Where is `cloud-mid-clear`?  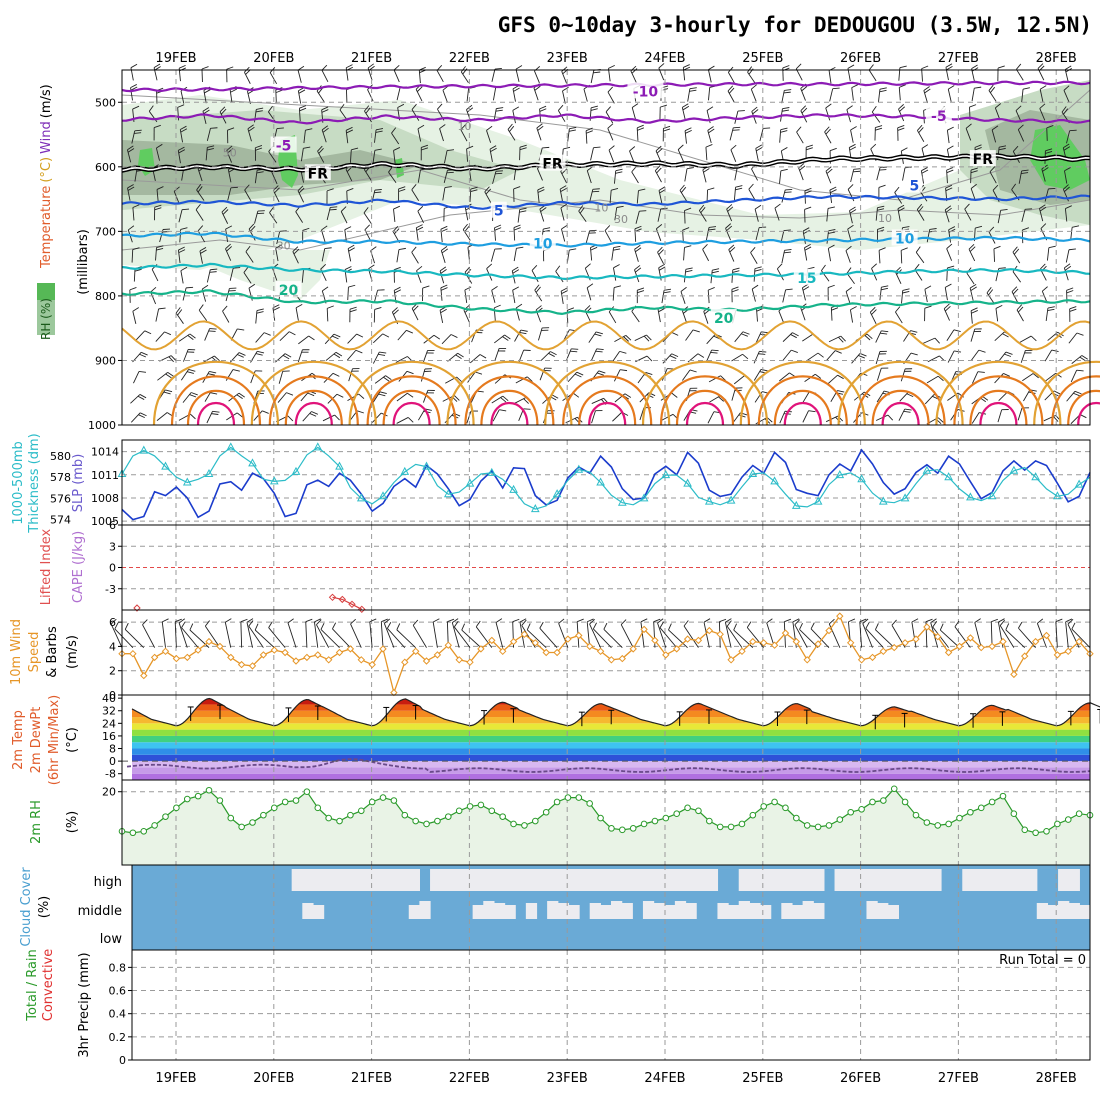 cloud-mid-clear is located at coordinates (744, 910).